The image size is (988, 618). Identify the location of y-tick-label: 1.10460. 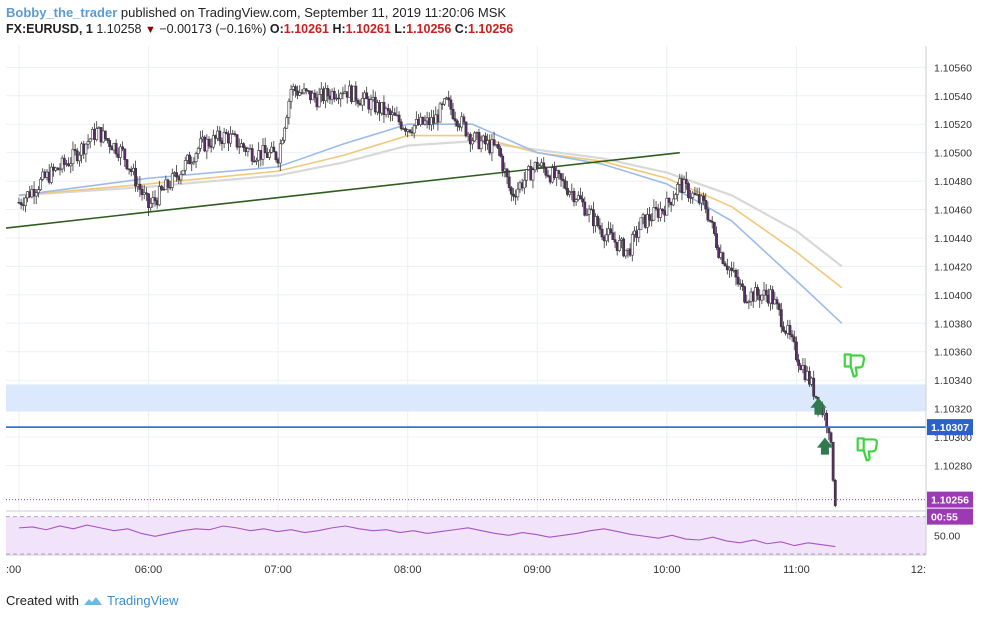
(953, 211).